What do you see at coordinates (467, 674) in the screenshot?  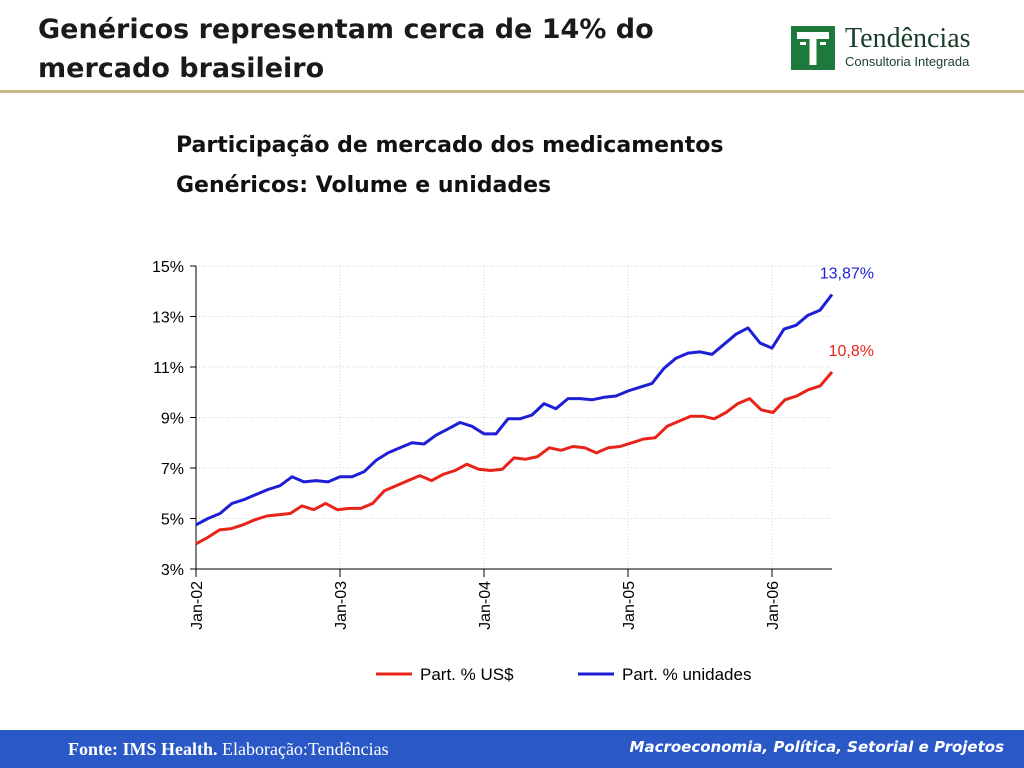 I see `legend-label: Part. % US$` at bounding box center [467, 674].